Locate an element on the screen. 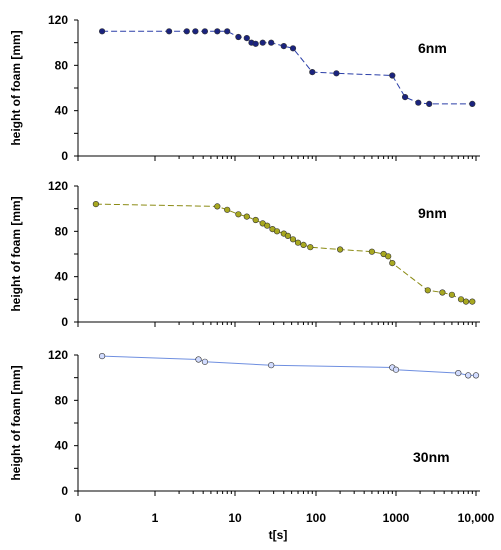  panel-label: 9nm is located at coordinates (432, 213).